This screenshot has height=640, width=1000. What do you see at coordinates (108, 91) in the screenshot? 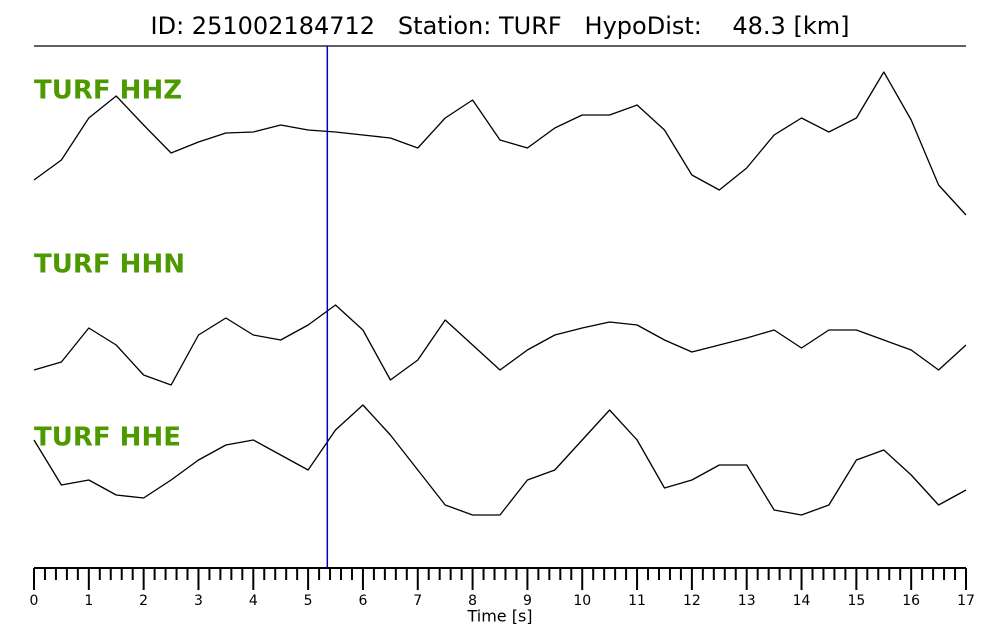
I see `trace-label: TURF HHZ` at bounding box center [108, 91].